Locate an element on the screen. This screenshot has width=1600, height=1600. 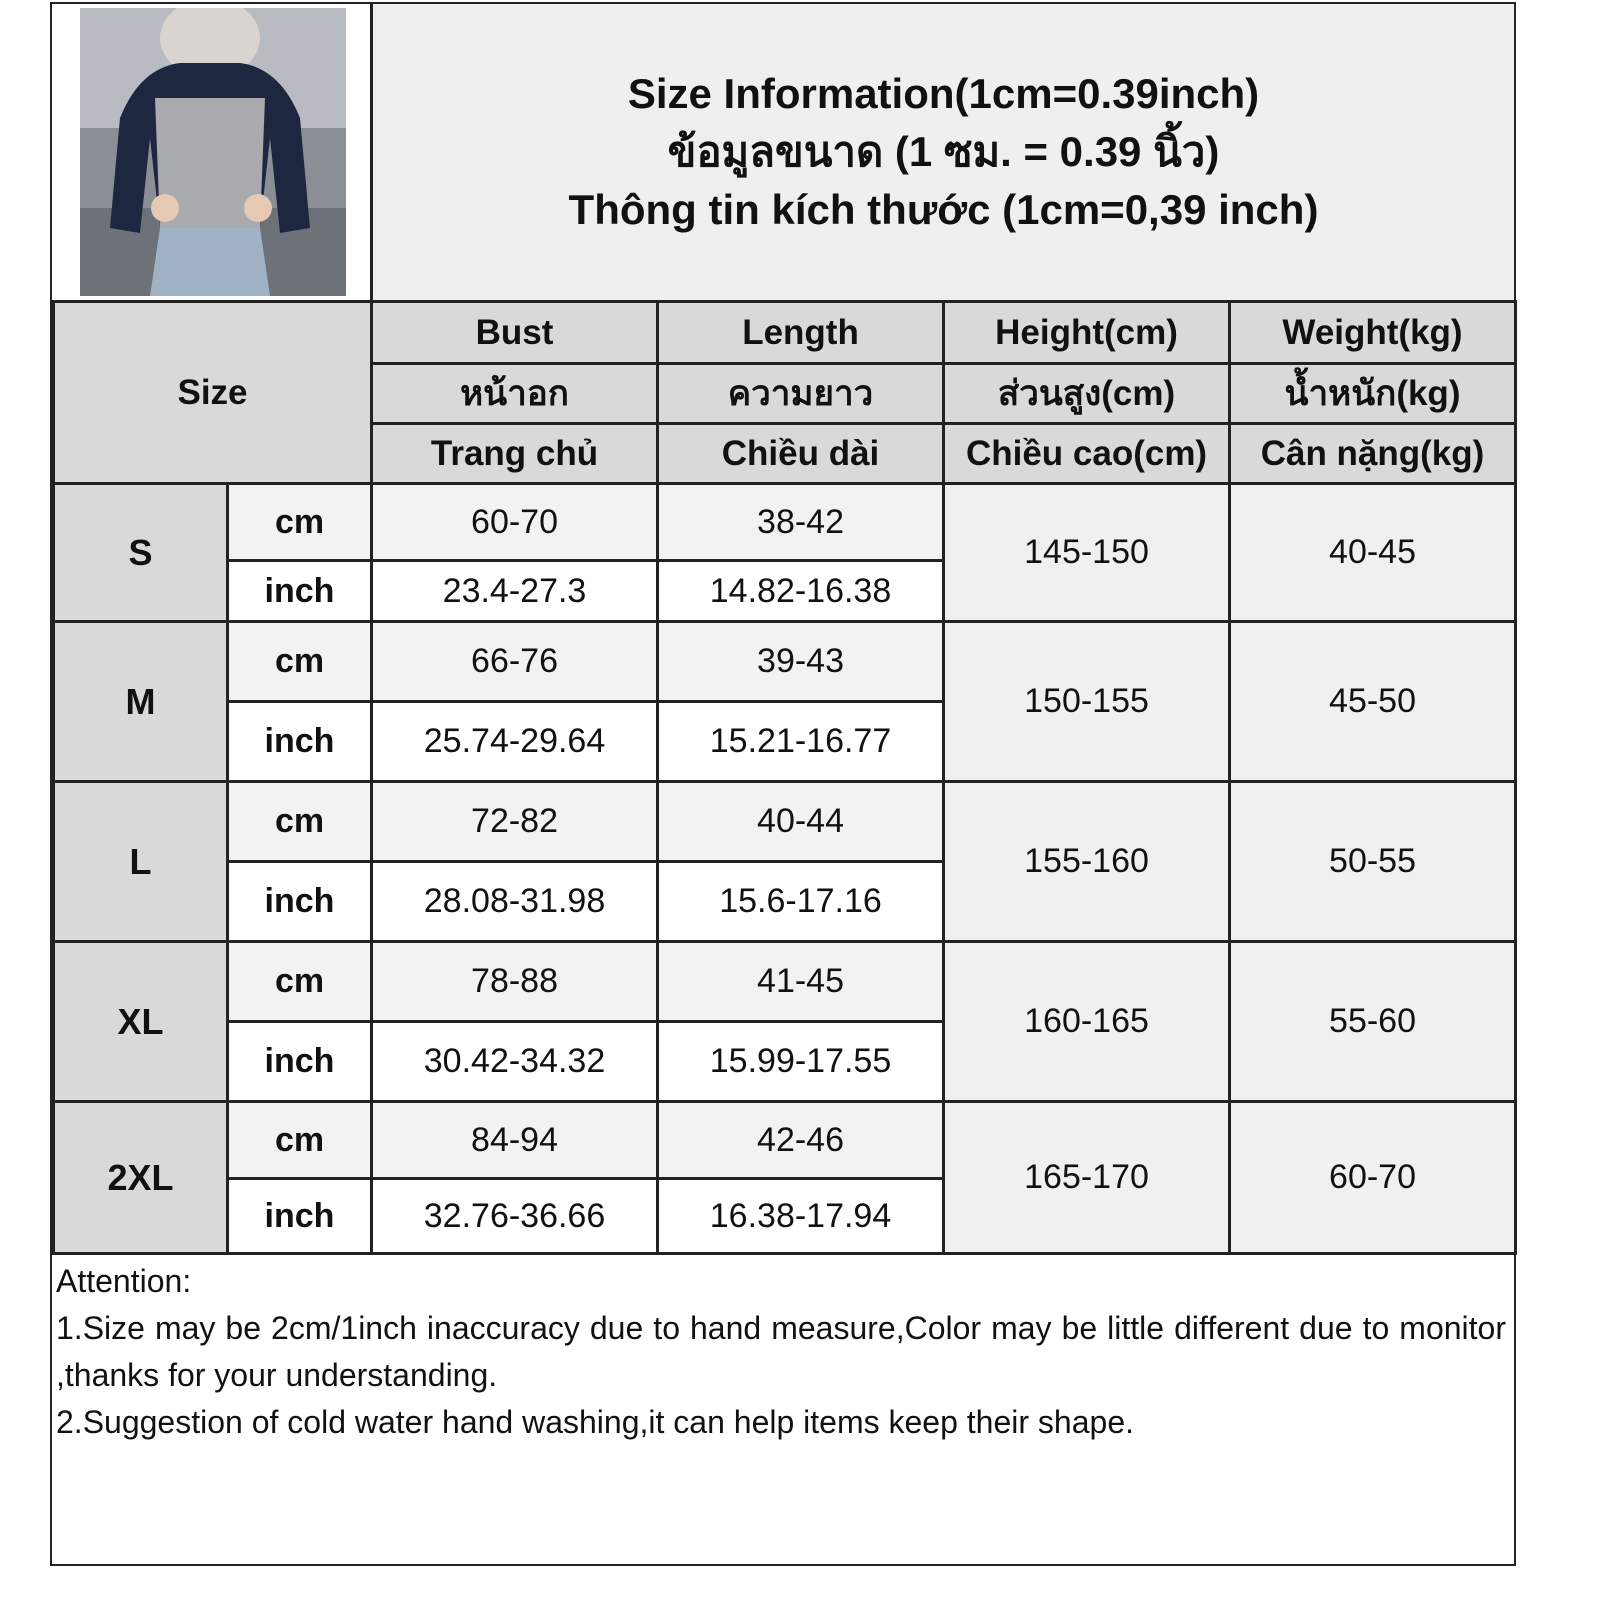
table-row-M-inch: inch 25.74-29.64 15.21-16.77 is located at coordinates (785, 741).